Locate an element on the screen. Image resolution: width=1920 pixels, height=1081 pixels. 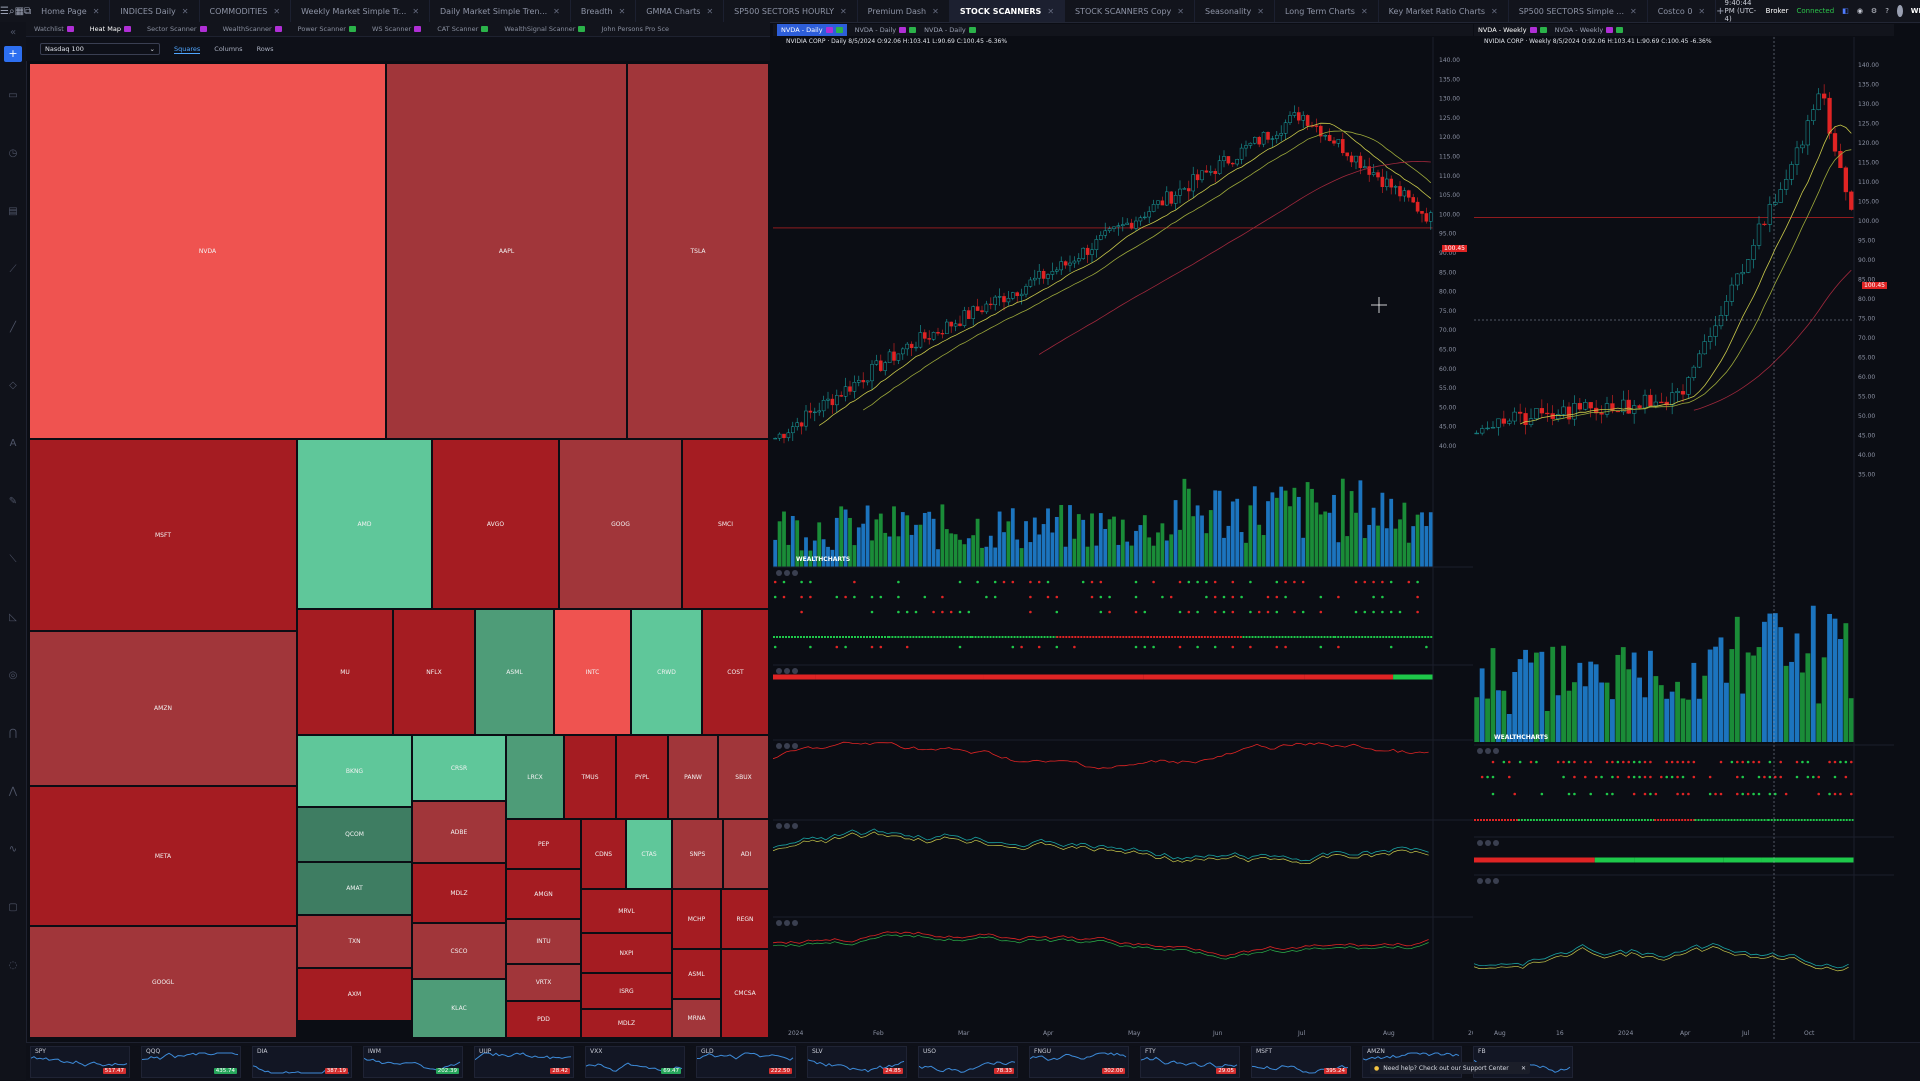
heatmap-cell: GOOGL is located at coordinates (163, 982).